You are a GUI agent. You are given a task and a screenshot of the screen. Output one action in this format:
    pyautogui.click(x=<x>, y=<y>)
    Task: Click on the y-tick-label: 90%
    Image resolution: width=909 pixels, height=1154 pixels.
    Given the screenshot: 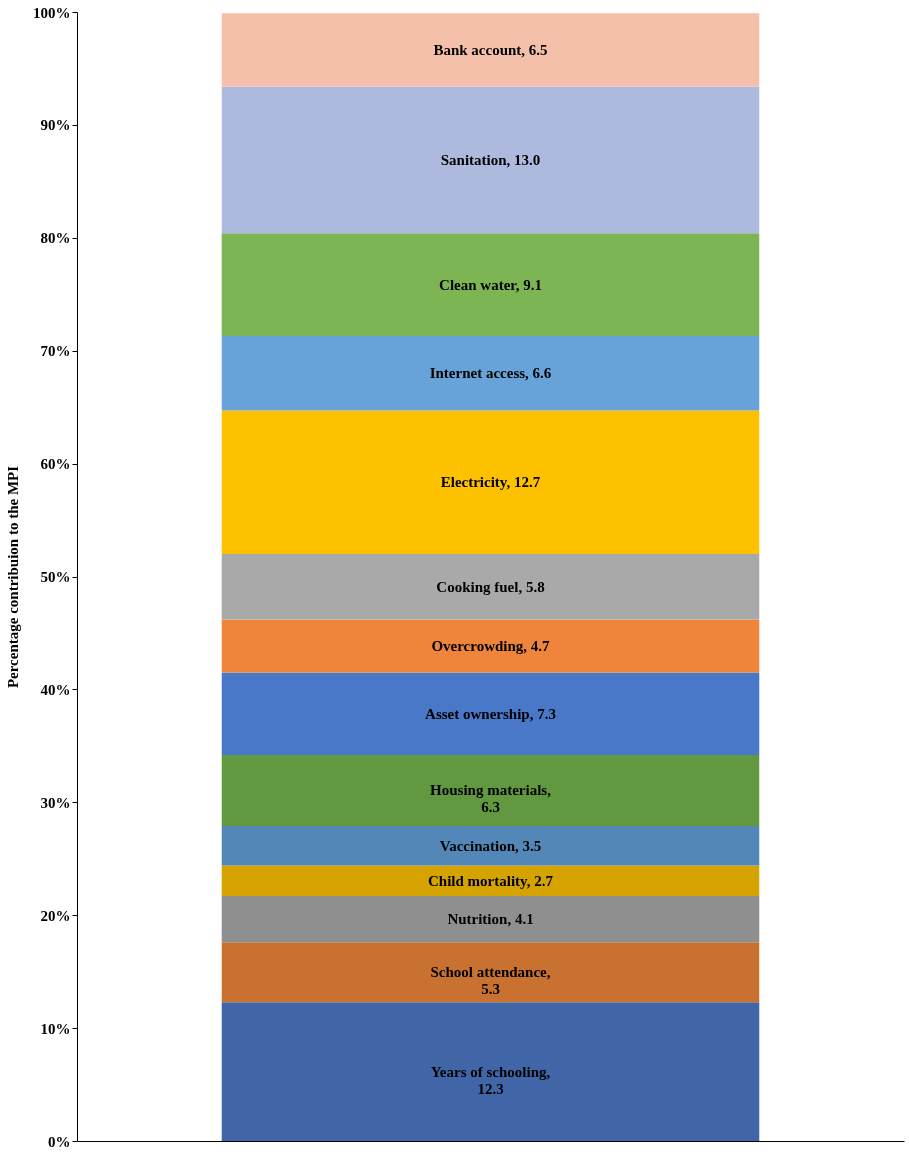 What is the action you would take?
    pyautogui.click(x=55, y=125)
    